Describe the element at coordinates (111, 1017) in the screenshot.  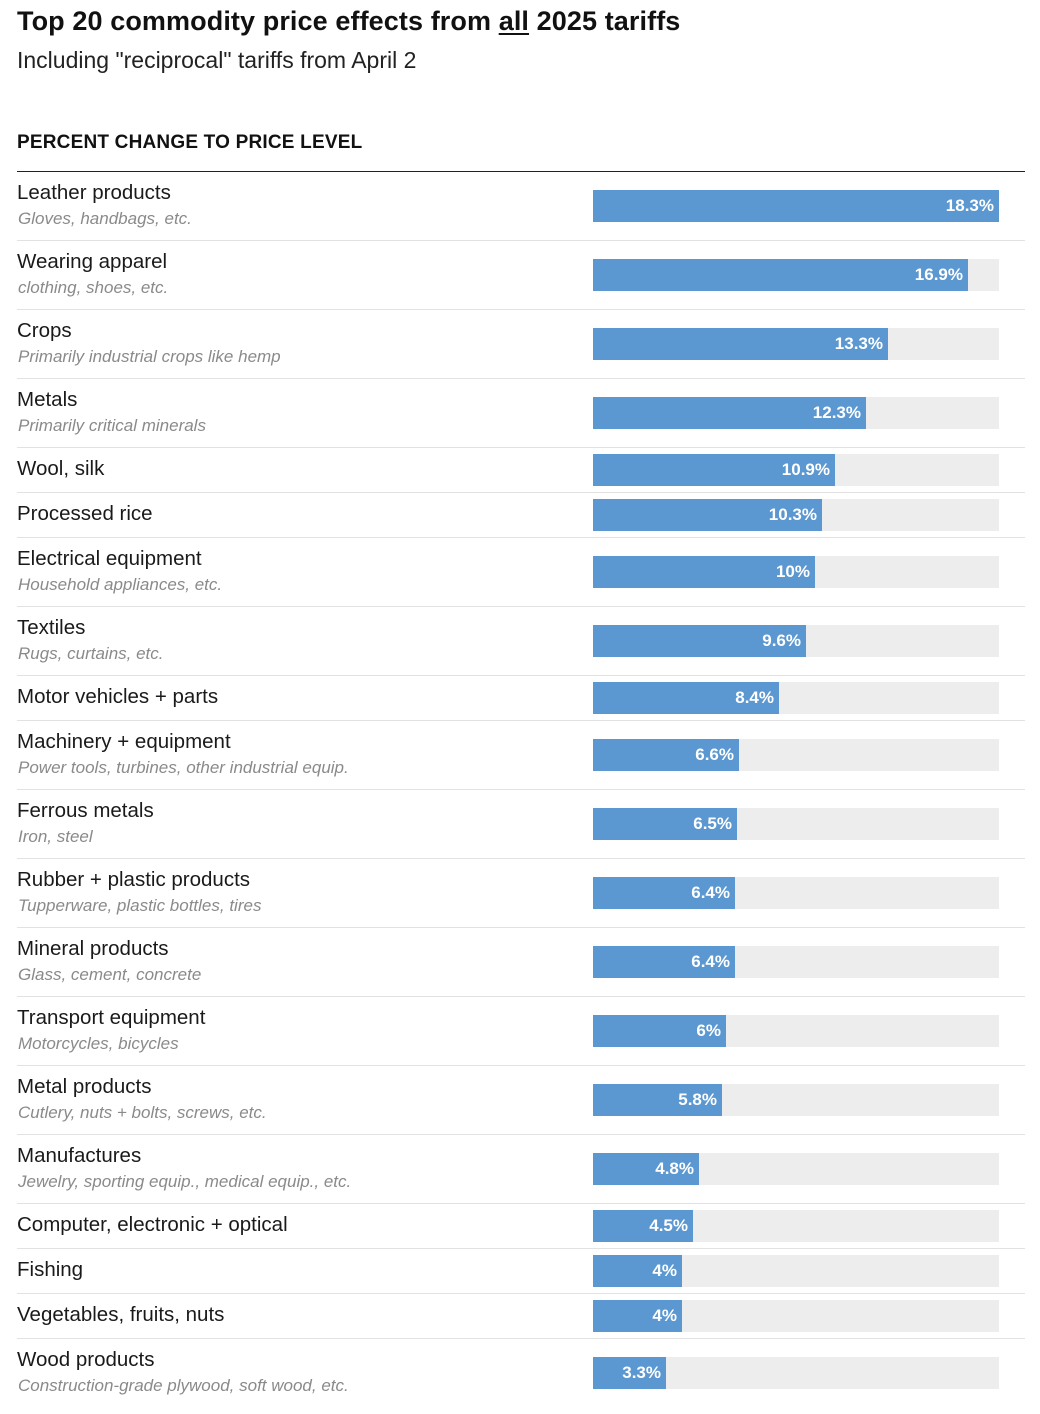
I see `bar-label: Transport equipment` at that location.